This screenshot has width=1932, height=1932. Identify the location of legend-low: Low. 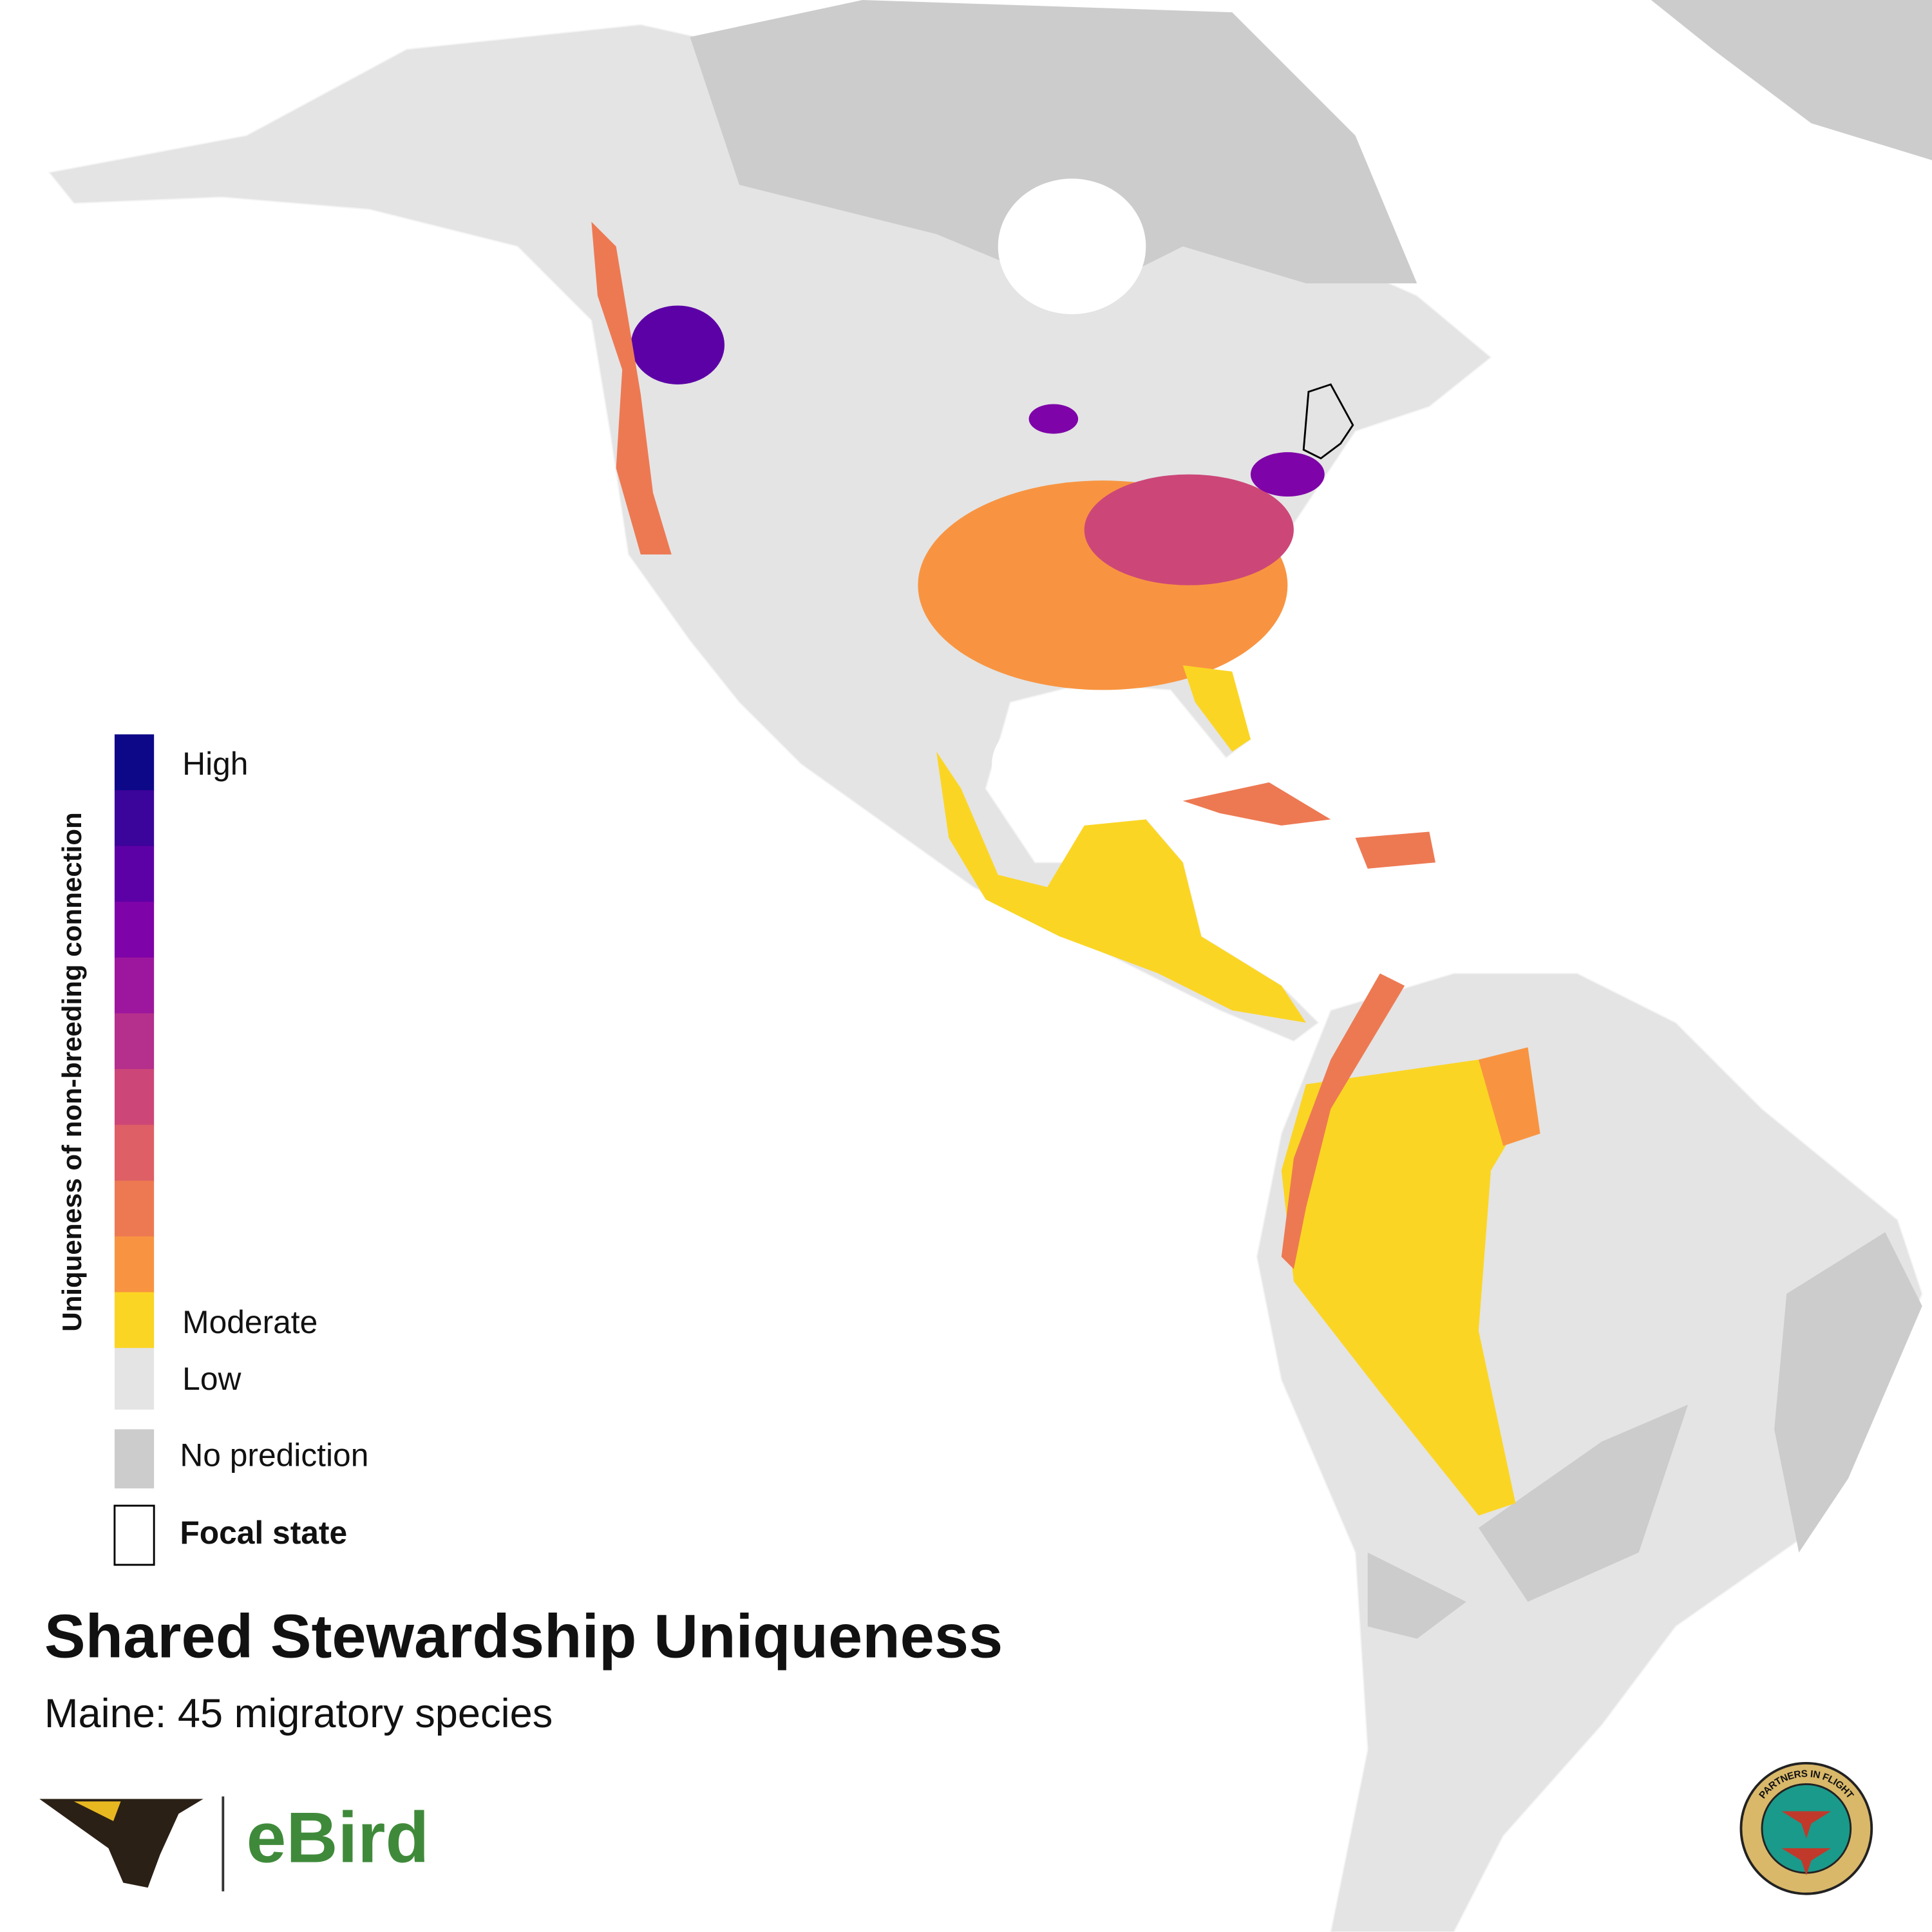
(212, 1379).